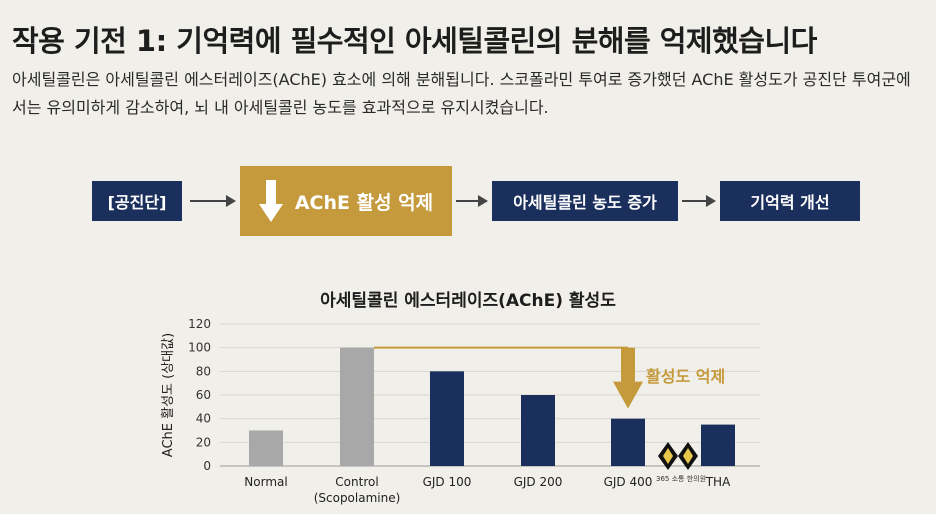  I want to click on clinic-logo, so click(679, 460).